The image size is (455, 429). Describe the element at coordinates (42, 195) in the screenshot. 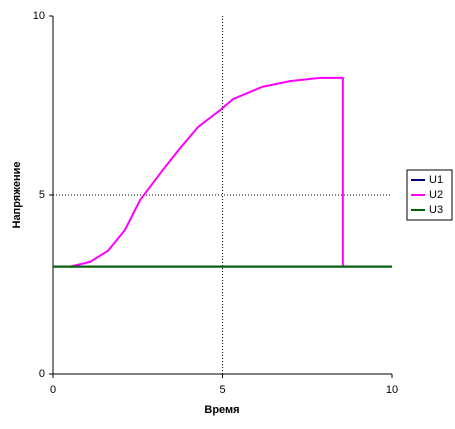

I see `y-tick-label: 5` at that location.